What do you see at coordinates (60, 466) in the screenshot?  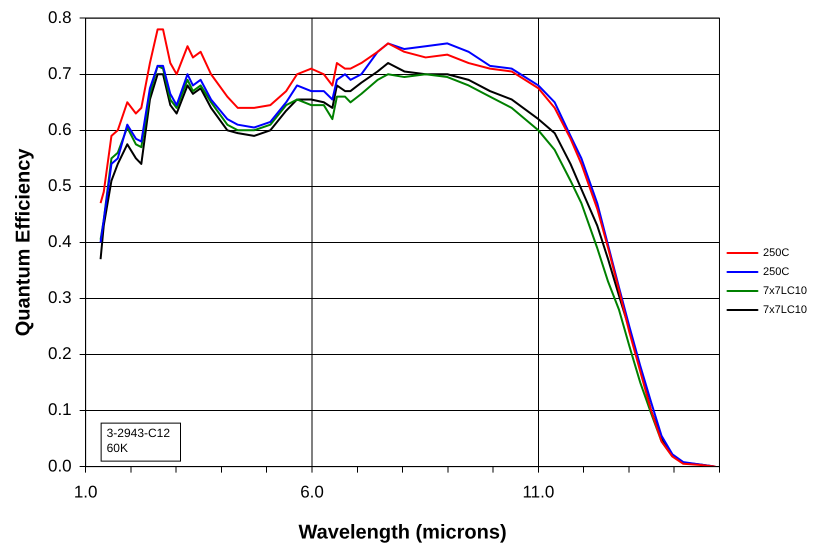 I see `y-tick-label: 0.0` at bounding box center [60, 466].